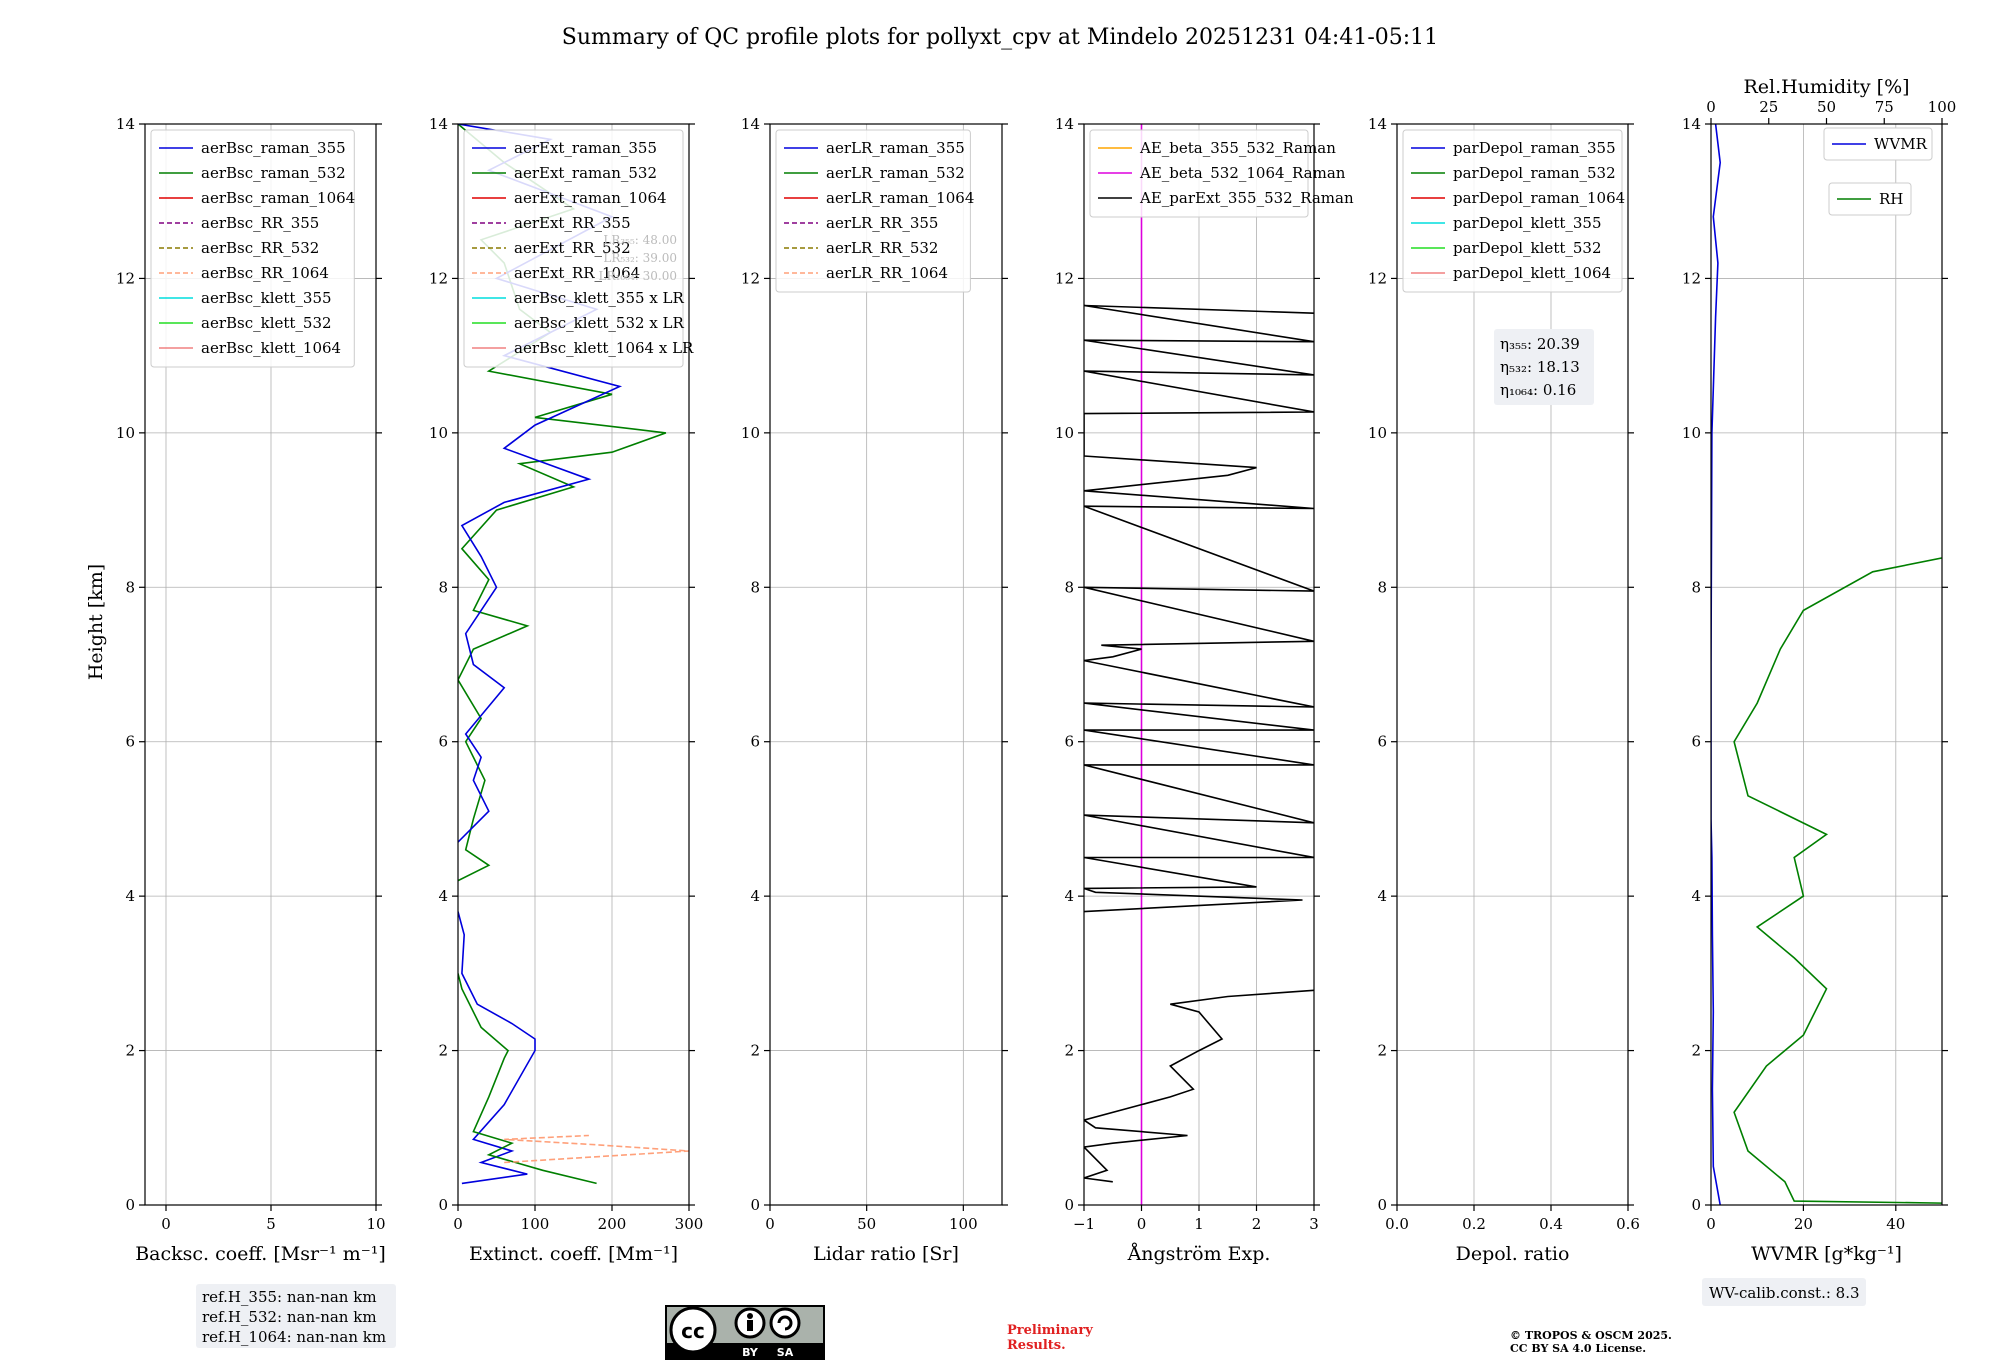  I want to click on top-x-tick-label: 50, so click(1826, 107).